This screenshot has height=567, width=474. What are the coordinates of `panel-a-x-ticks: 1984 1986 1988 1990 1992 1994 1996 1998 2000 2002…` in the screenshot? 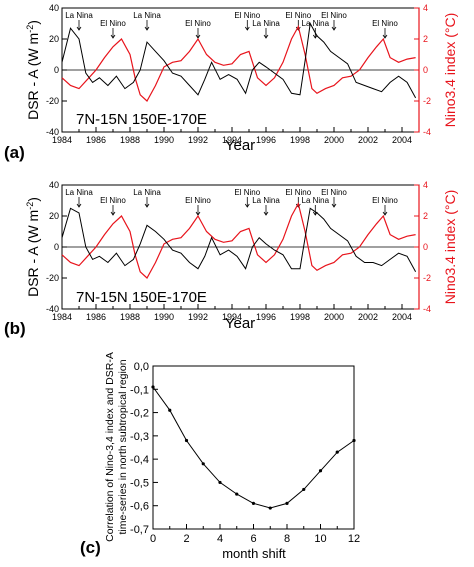 It's located at (236, 136).